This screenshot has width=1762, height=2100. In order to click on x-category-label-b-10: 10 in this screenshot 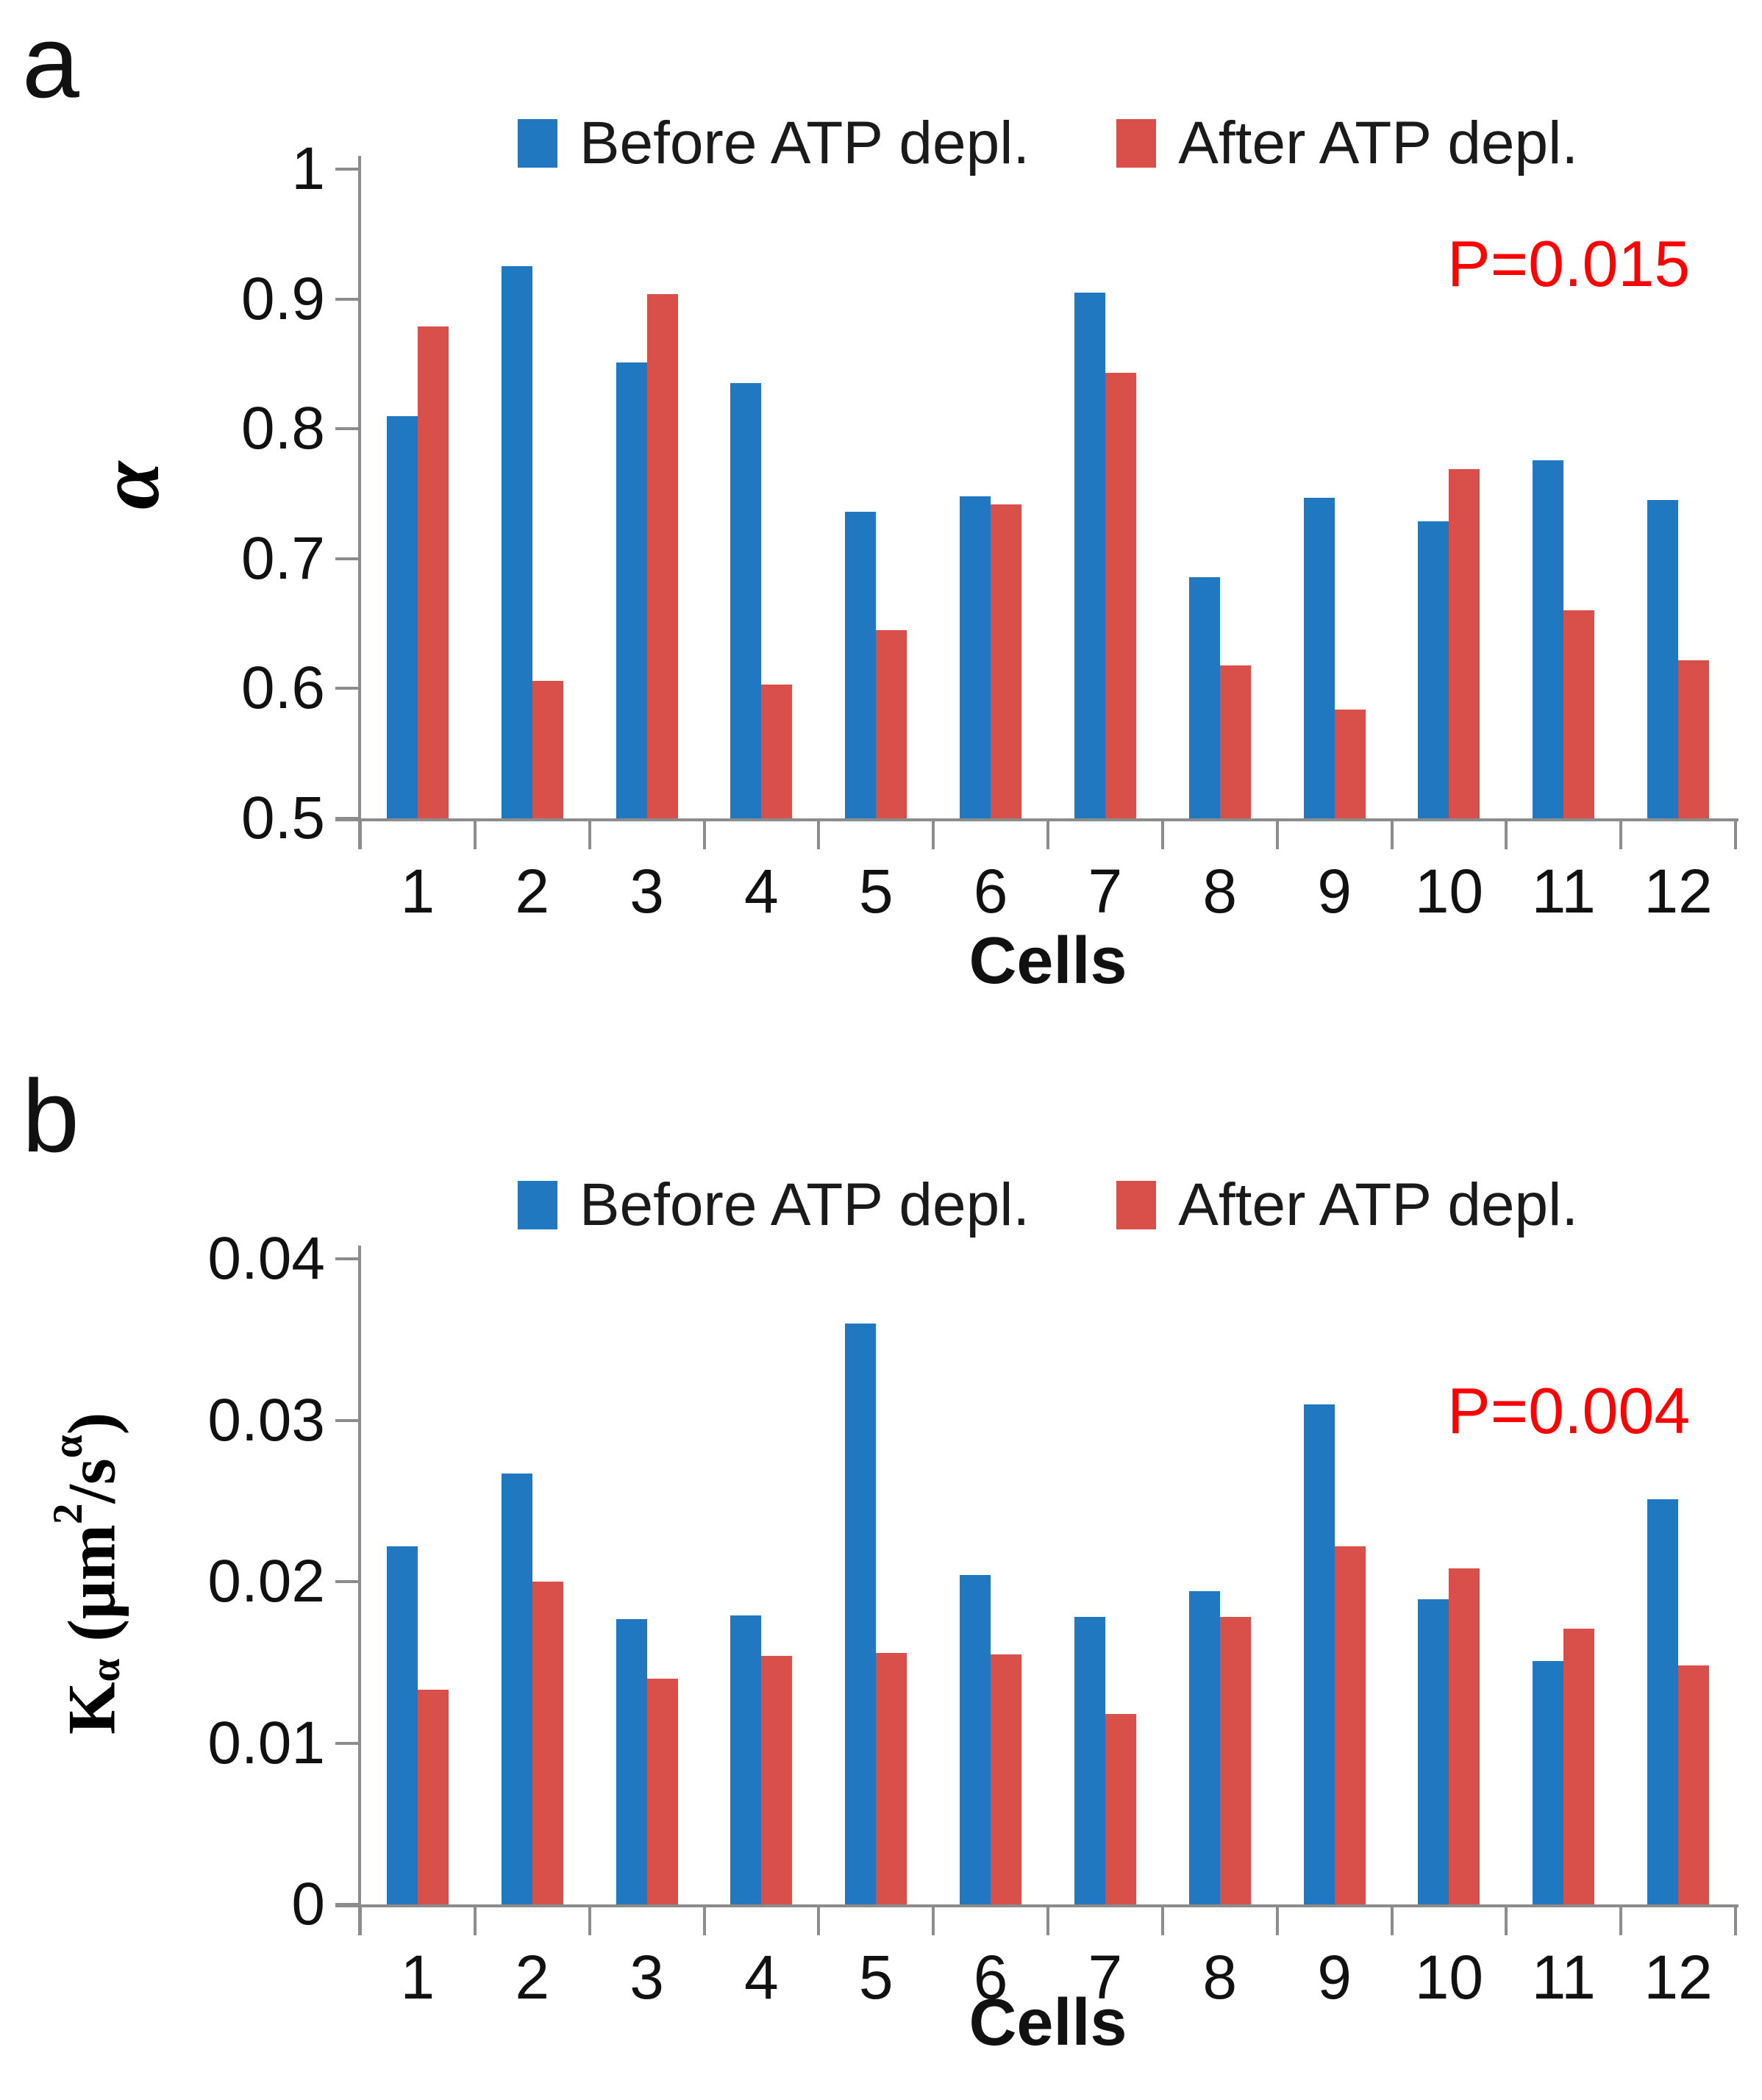, I will do `click(1449, 1978)`.